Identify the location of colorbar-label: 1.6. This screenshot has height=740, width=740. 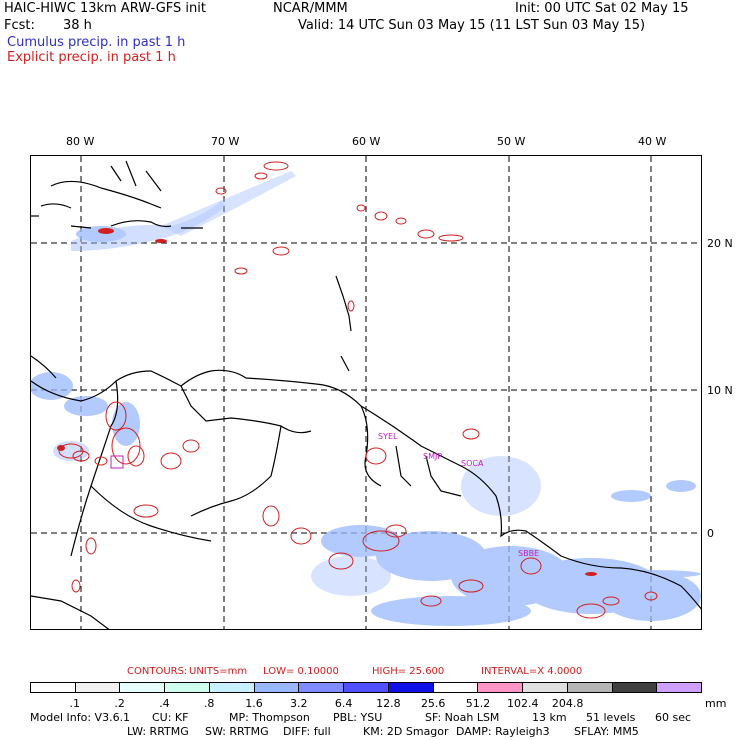
(254, 703).